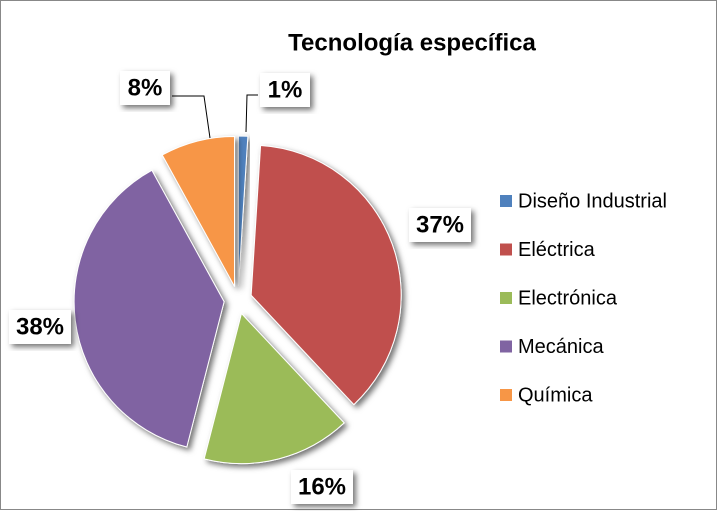  Describe the element at coordinates (555, 395) in the screenshot. I see `legend-label: Química` at that location.